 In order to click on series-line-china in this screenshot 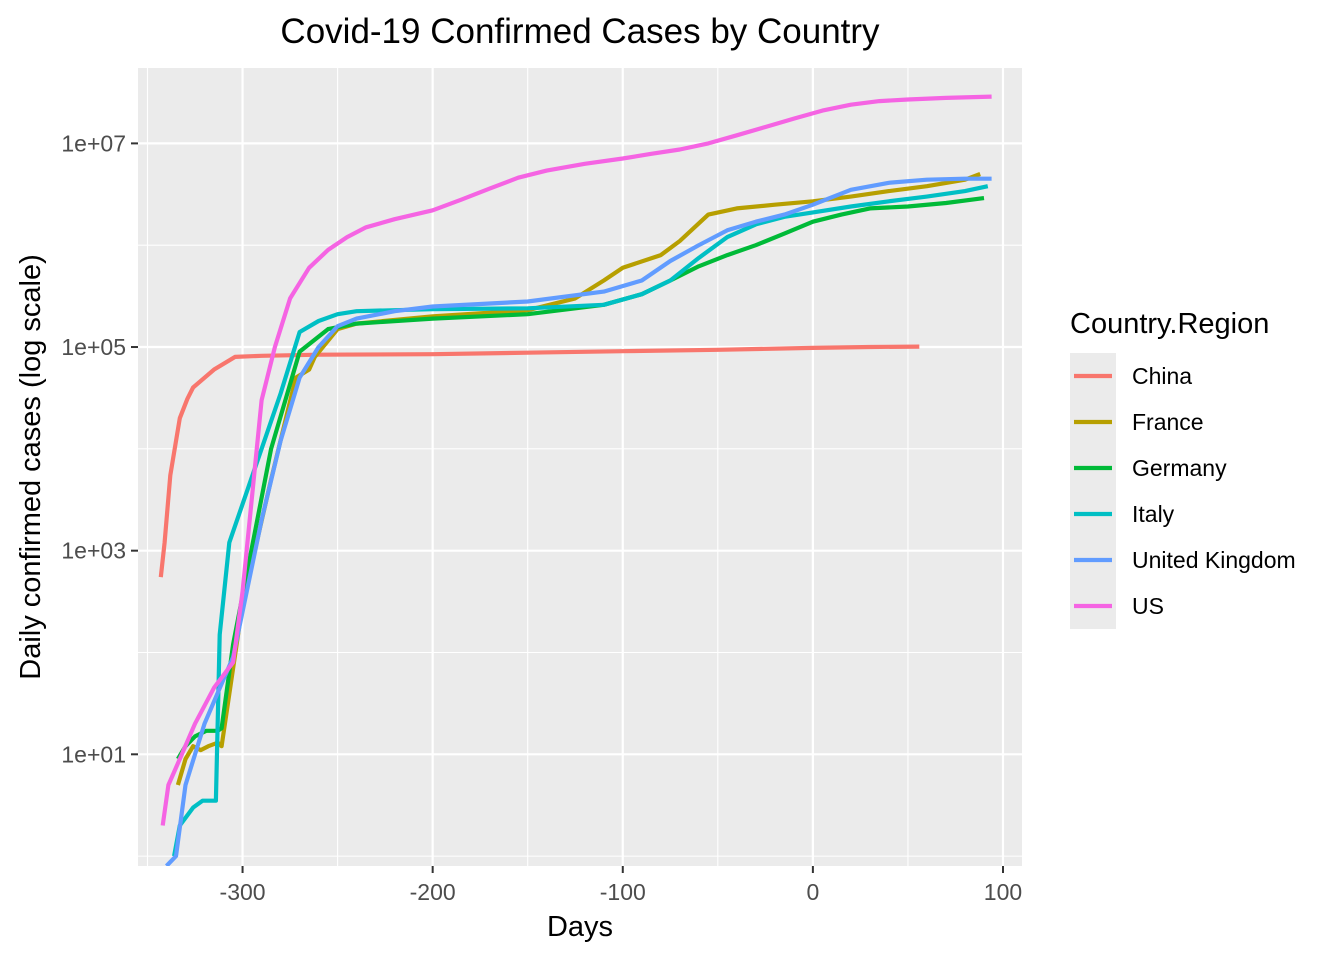, I will do `click(539, 461)`.